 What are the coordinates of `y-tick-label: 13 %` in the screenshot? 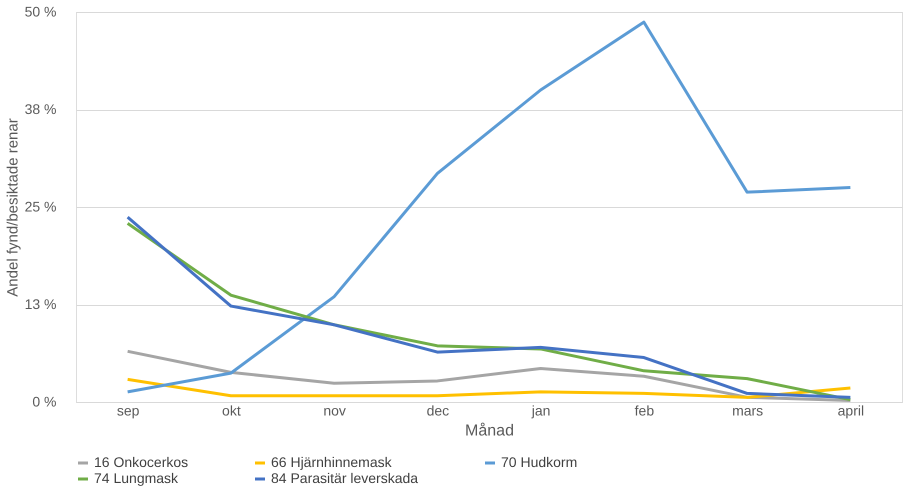 It's located at (40, 304).